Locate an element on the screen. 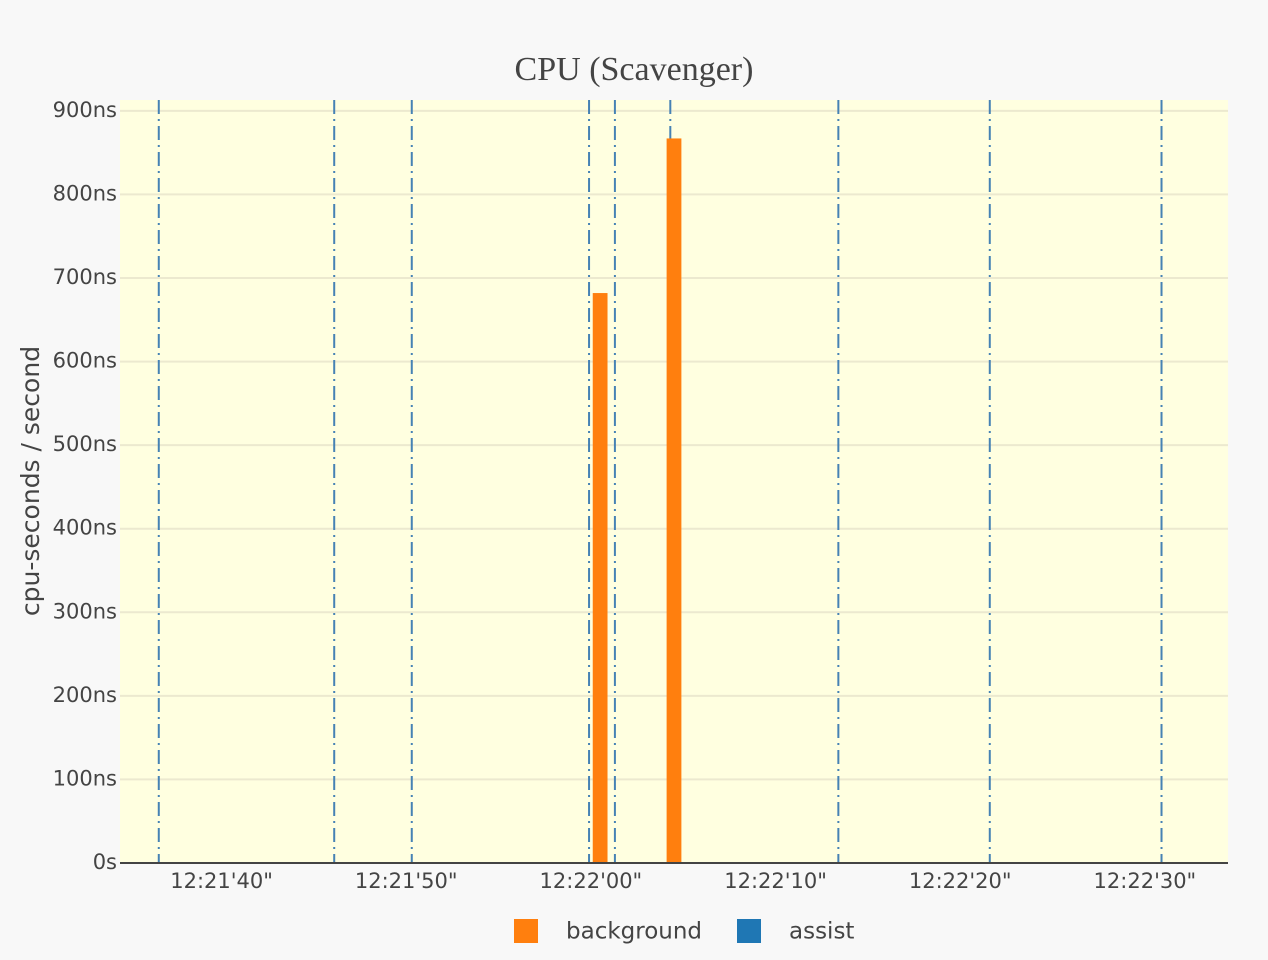 The height and width of the screenshot is (960, 1268). x-tick-label: 12:22'10" is located at coordinates (775, 881).